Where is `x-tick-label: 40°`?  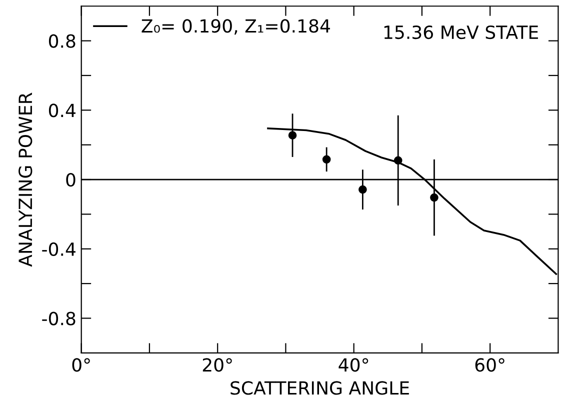
x-tick-label: 40° is located at coordinates (353, 365).